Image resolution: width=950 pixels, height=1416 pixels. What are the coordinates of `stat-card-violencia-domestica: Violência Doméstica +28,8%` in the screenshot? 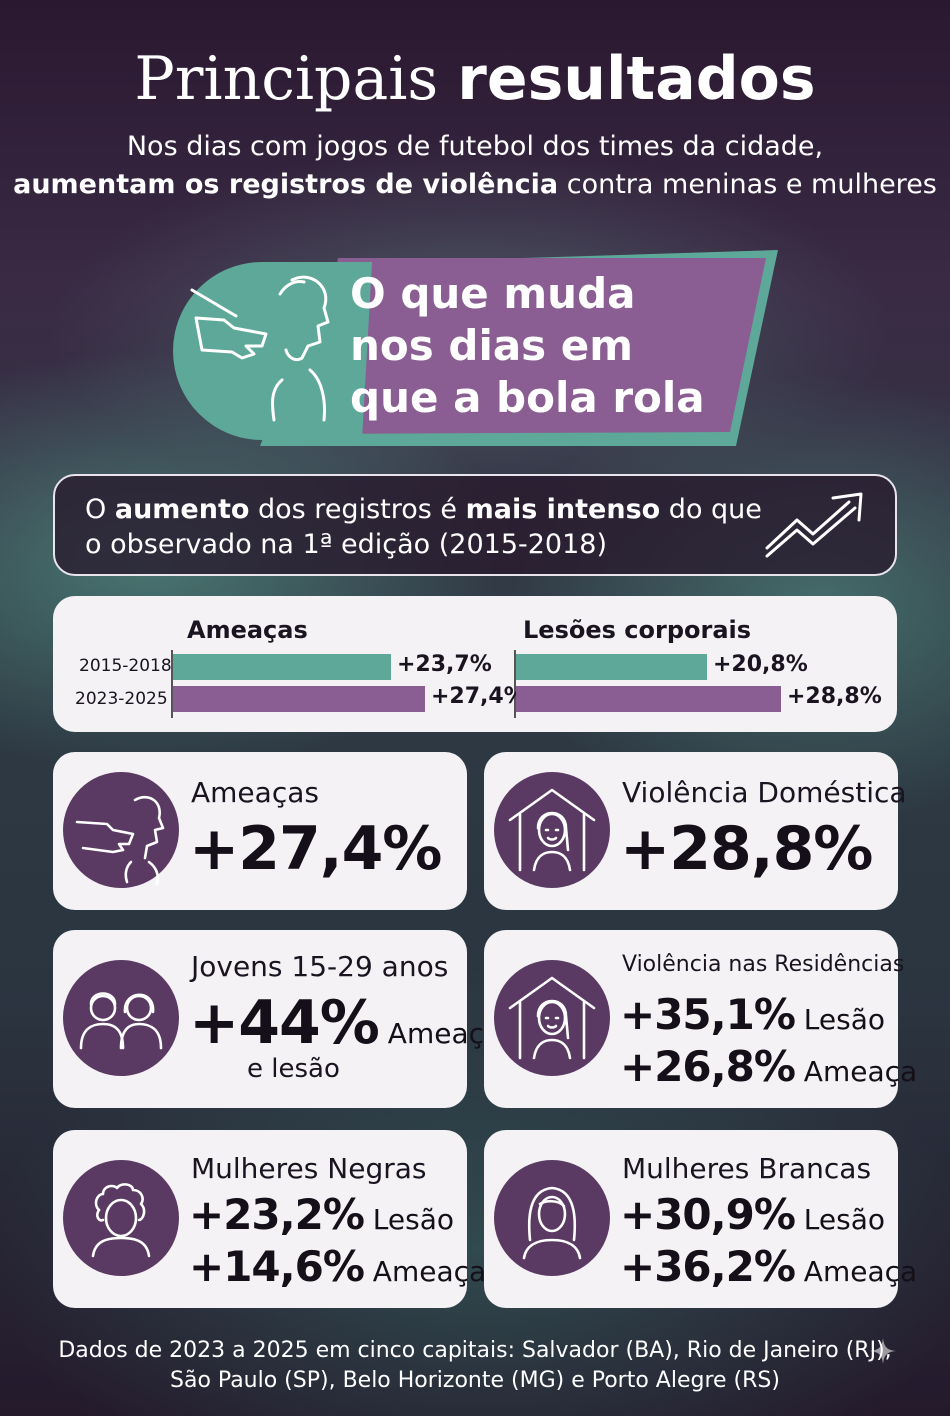 It's located at (695, 831).